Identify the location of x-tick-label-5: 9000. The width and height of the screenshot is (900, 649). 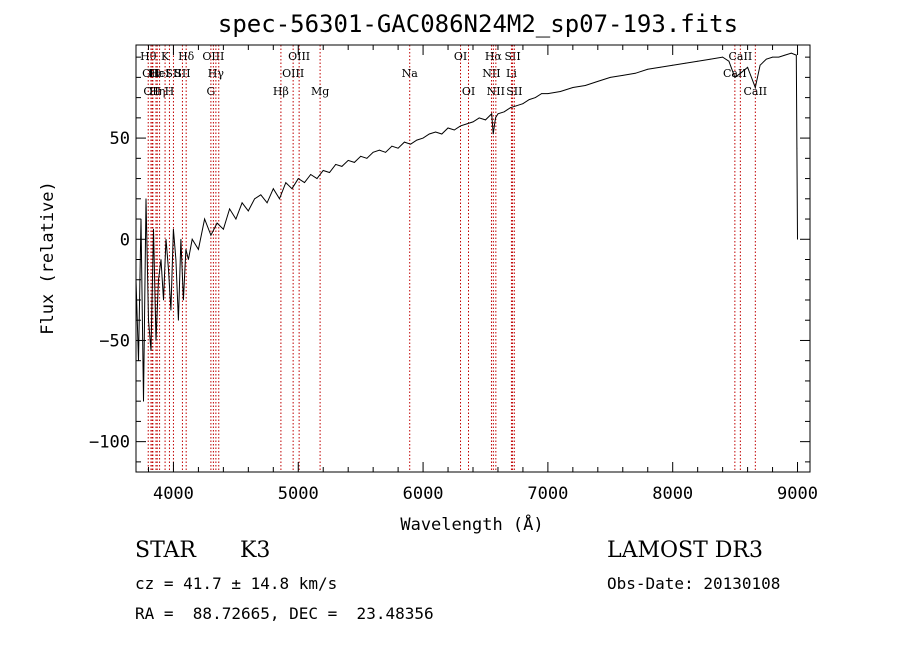
(797, 494).